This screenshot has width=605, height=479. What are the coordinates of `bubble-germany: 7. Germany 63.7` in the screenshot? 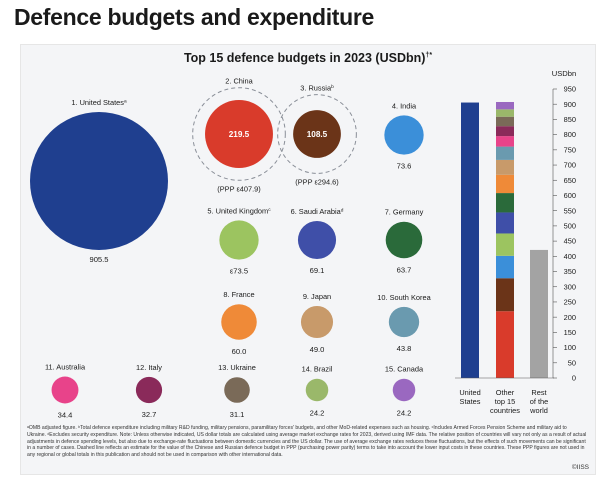 It's located at (404, 241).